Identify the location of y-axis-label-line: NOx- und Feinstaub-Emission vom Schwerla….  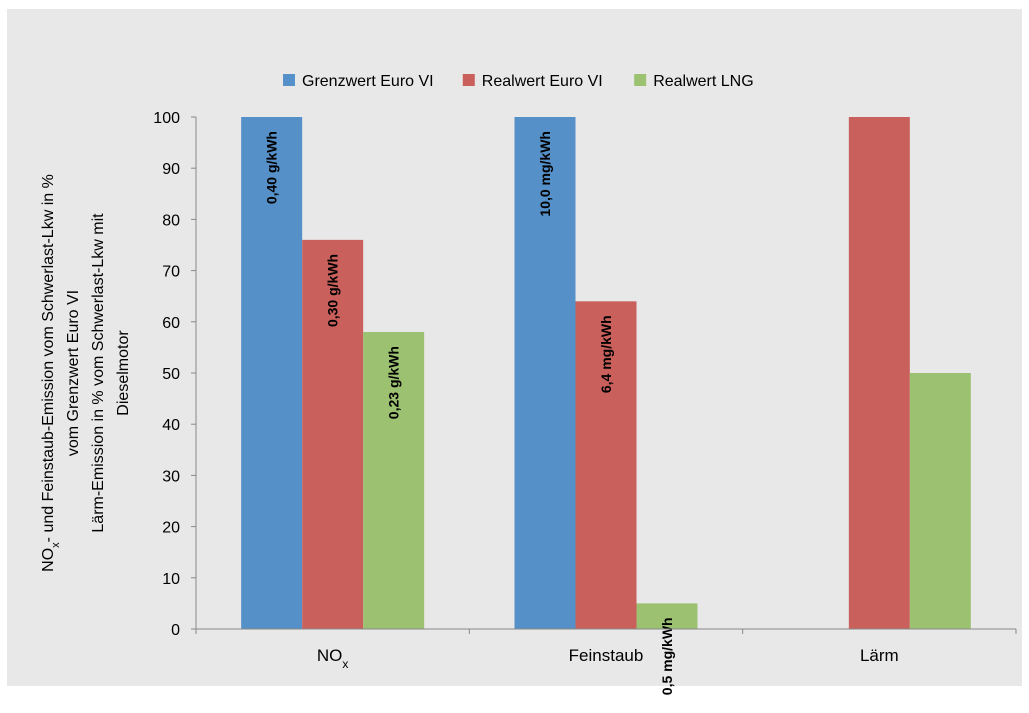
(51, 373).